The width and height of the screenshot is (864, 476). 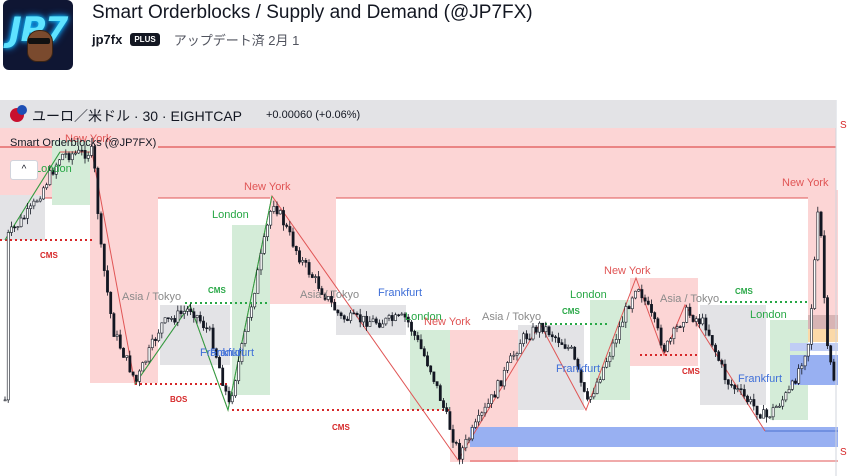 I want to click on author-avatar: JP7, so click(x=38, y=35).